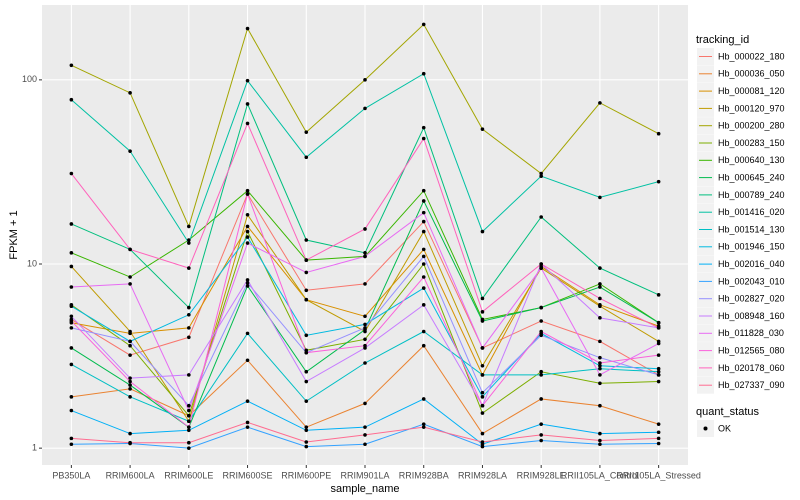  Describe the element at coordinates (751, 264) in the screenshot. I see `legend-label: Hb_002016_040` at that location.